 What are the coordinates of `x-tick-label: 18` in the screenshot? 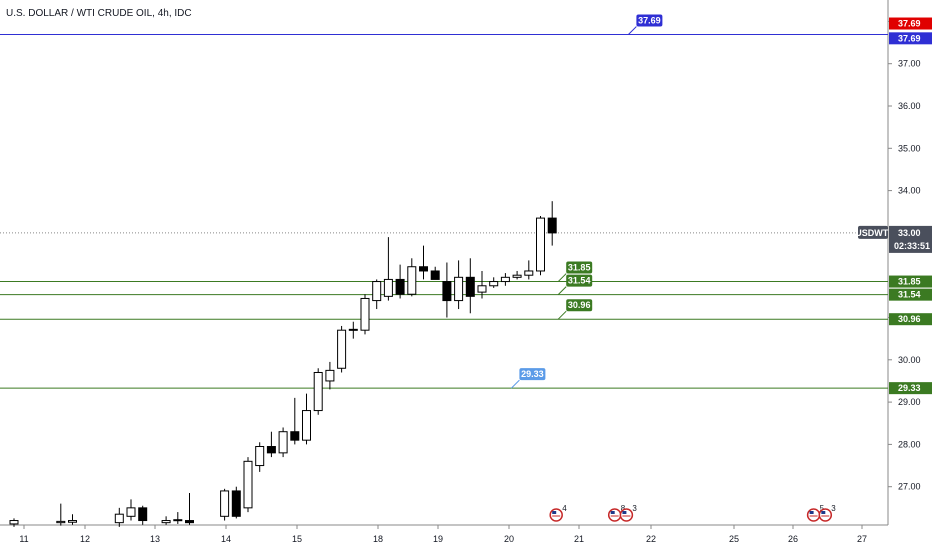 It's located at (378, 539).